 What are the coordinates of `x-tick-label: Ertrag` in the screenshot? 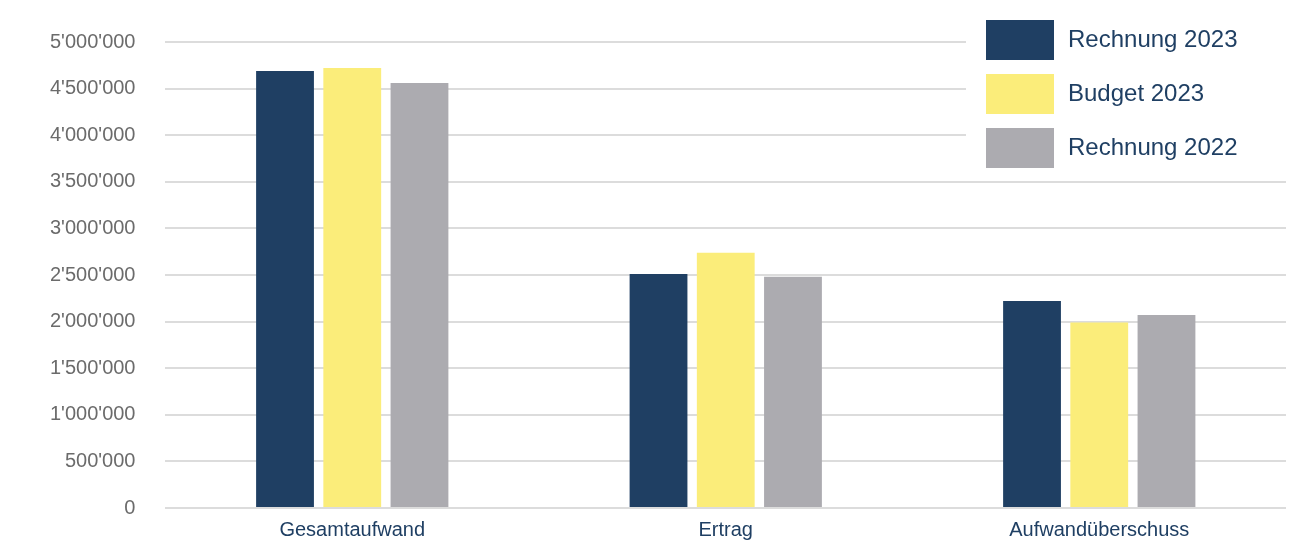 It's located at (725, 528).